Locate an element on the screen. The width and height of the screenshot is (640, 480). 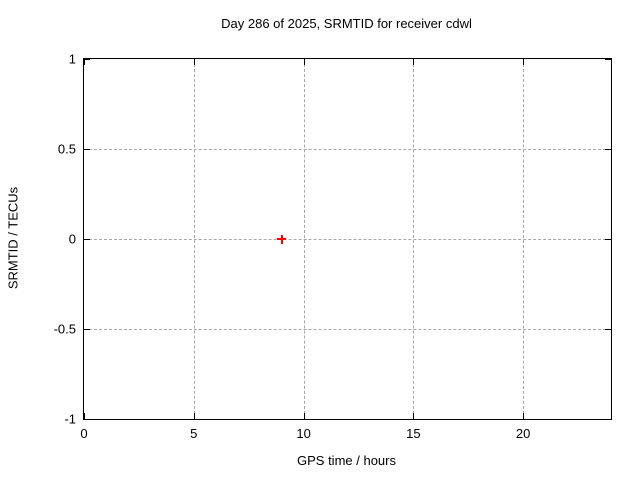
y-tick-label: 1 is located at coordinates (72, 59).